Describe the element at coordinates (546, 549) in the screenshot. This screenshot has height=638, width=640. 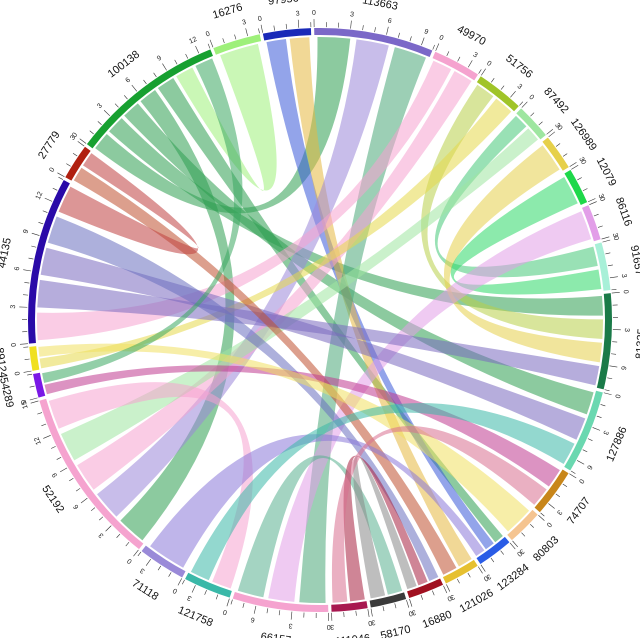
I see `segment-label-80803: 80803` at that location.